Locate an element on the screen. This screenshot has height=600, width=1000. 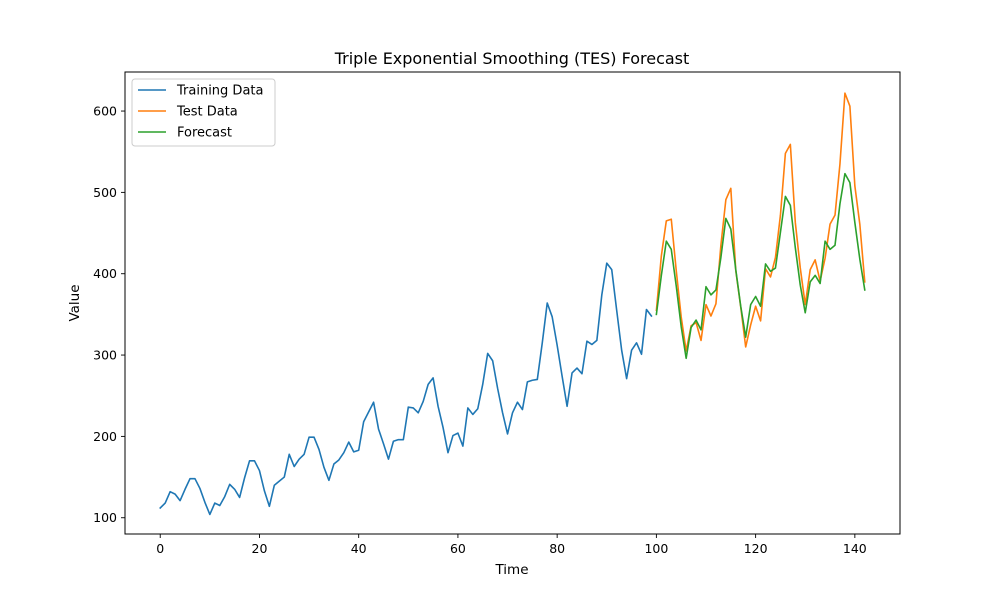
x-tick-label: 40 is located at coordinates (359, 548).